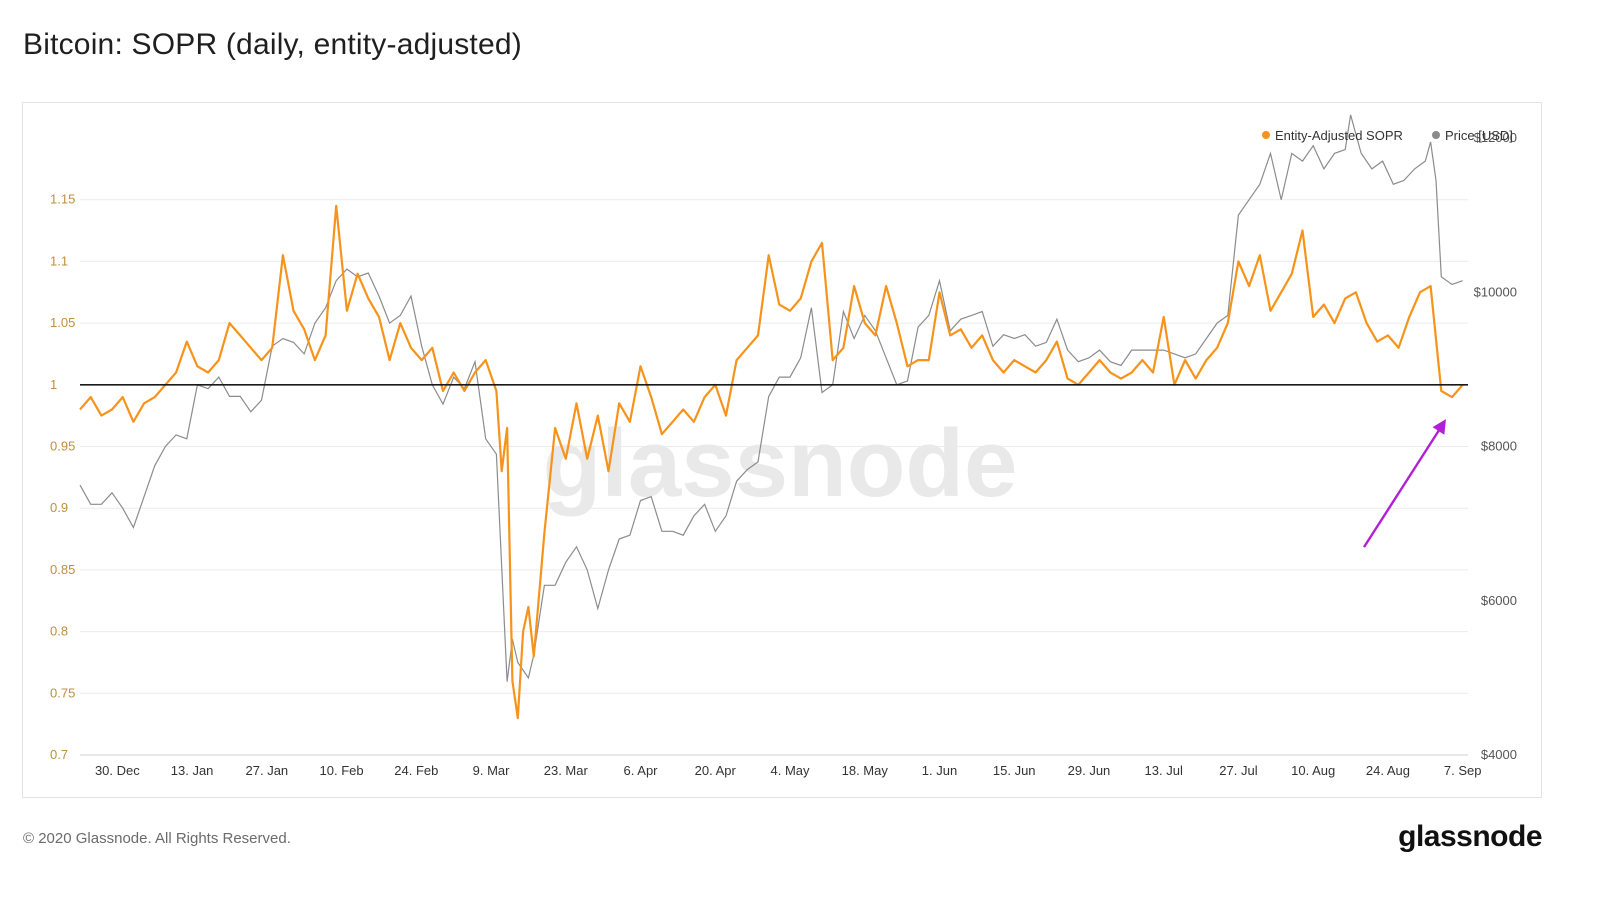 This screenshot has width=1600, height=900. What do you see at coordinates (192, 770) in the screenshot?
I see `x-tick-label: 13. Jan` at bounding box center [192, 770].